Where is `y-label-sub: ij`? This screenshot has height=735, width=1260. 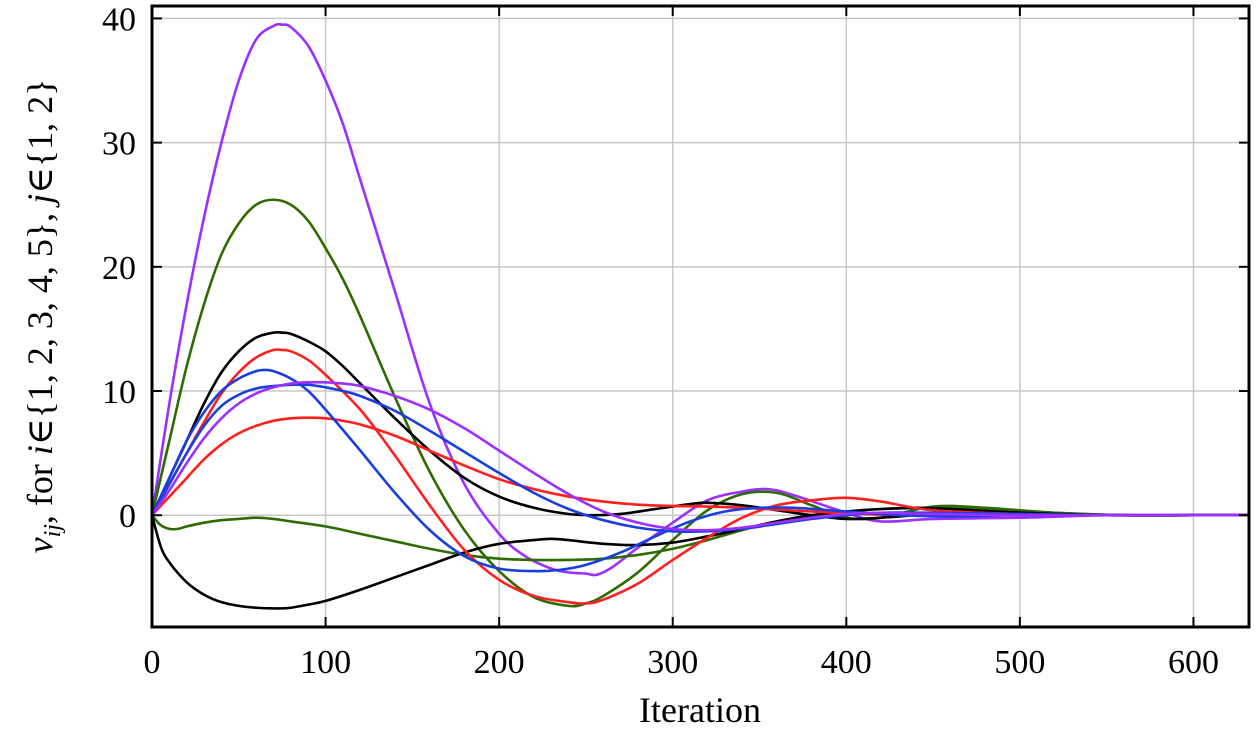
y-label-sub: ij is located at coordinates (53, 531).